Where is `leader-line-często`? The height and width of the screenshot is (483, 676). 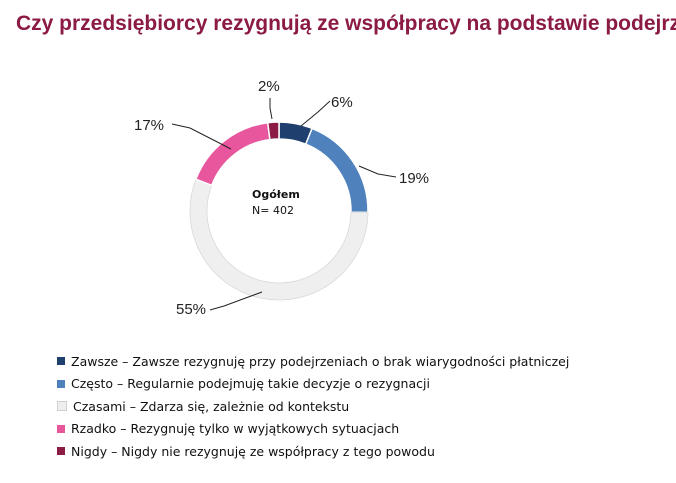 leader-line-często is located at coordinates (377, 171).